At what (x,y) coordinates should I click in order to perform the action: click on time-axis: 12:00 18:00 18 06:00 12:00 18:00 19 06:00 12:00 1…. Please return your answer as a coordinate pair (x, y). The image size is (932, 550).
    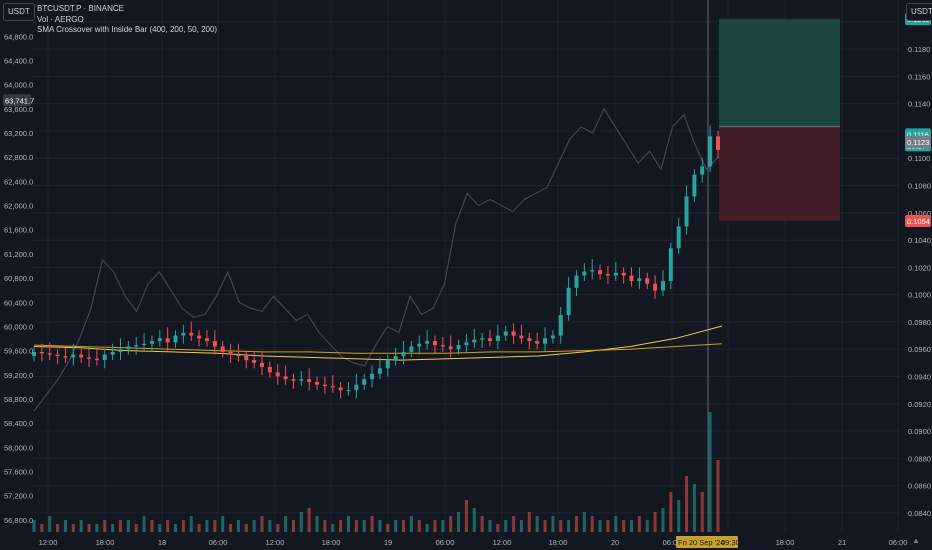
    Looking at the image, I should click on (473, 542).